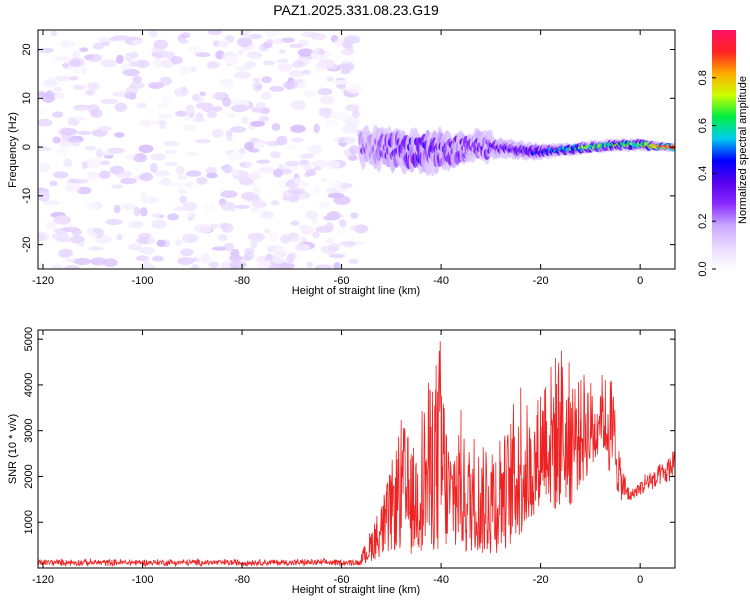 This screenshot has width=750, height=600. What do you see at coordinates (703, 173) in the screenshot?
I see `colorbar-tick-label: 0.4` at bounding box center [703, 173].